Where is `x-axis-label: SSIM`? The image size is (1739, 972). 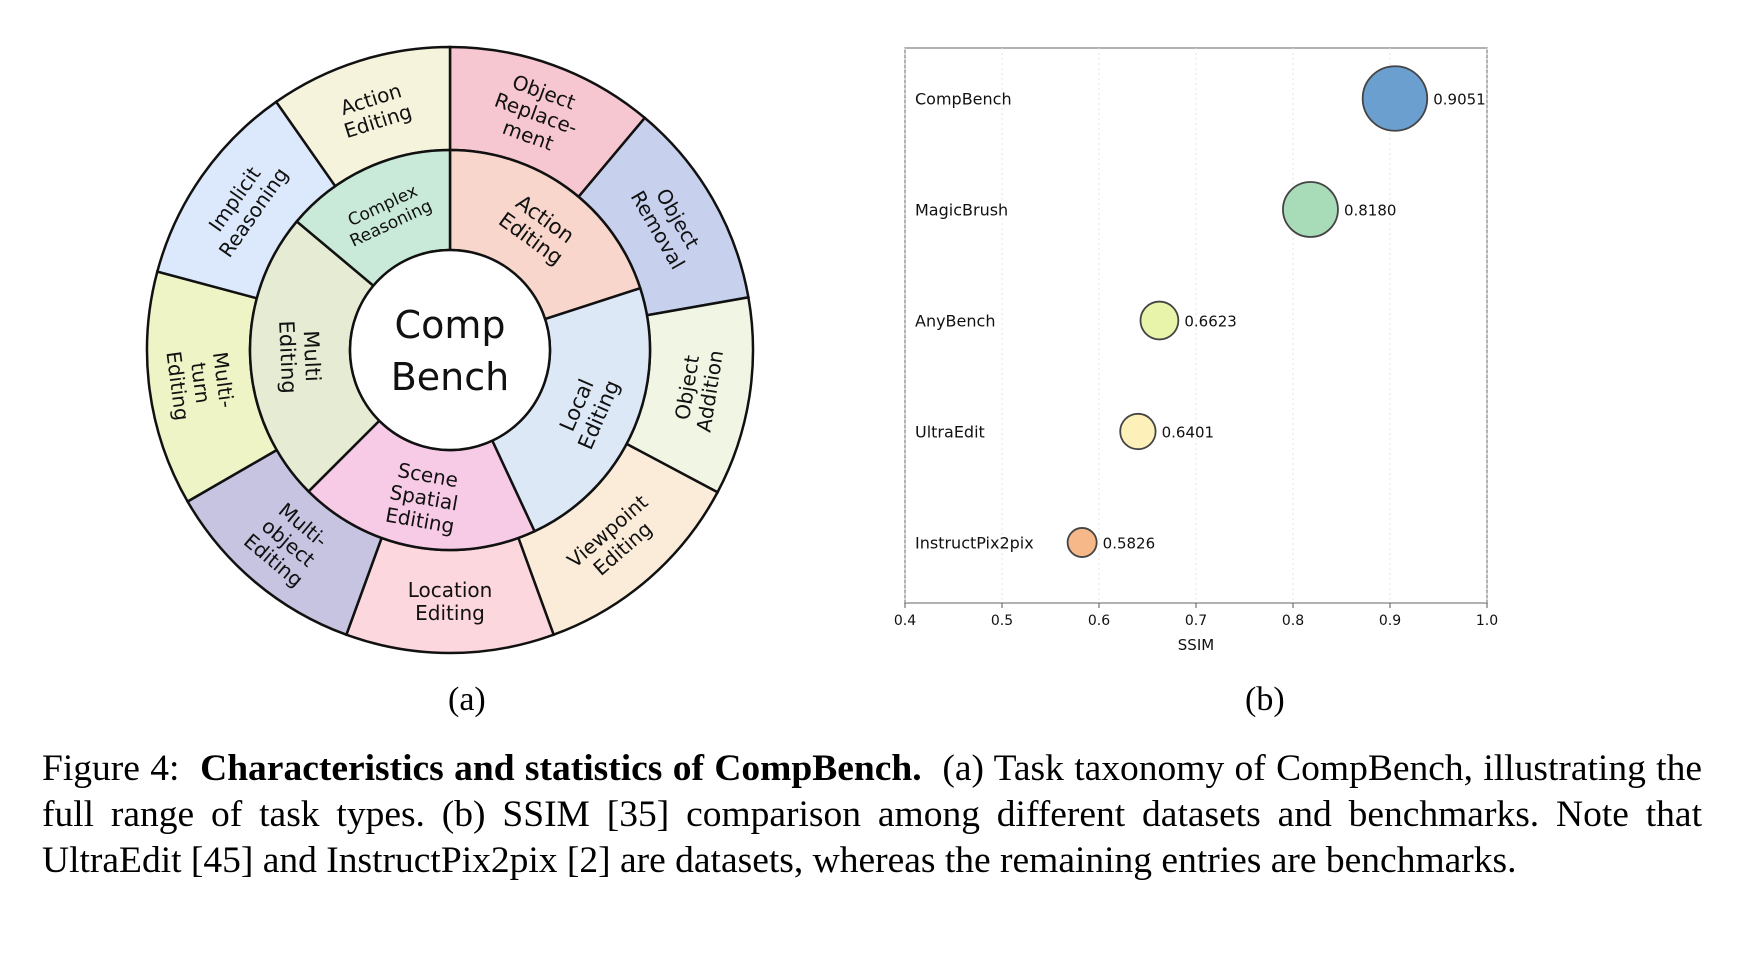
x-axis-label: SSIM is located at coordinates (1196, 645).